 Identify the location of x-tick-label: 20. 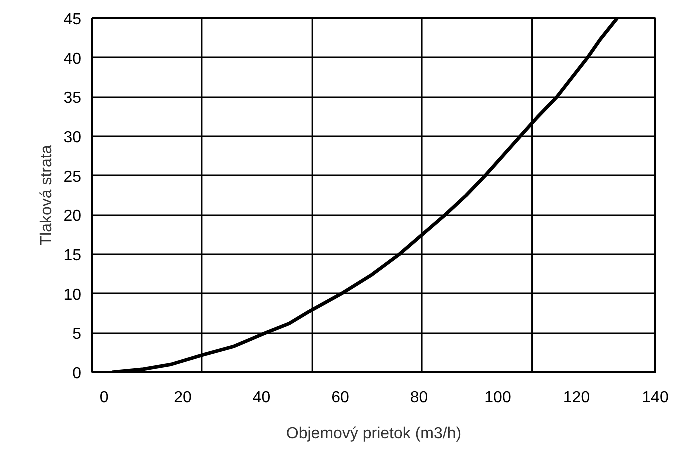
(183, 398).